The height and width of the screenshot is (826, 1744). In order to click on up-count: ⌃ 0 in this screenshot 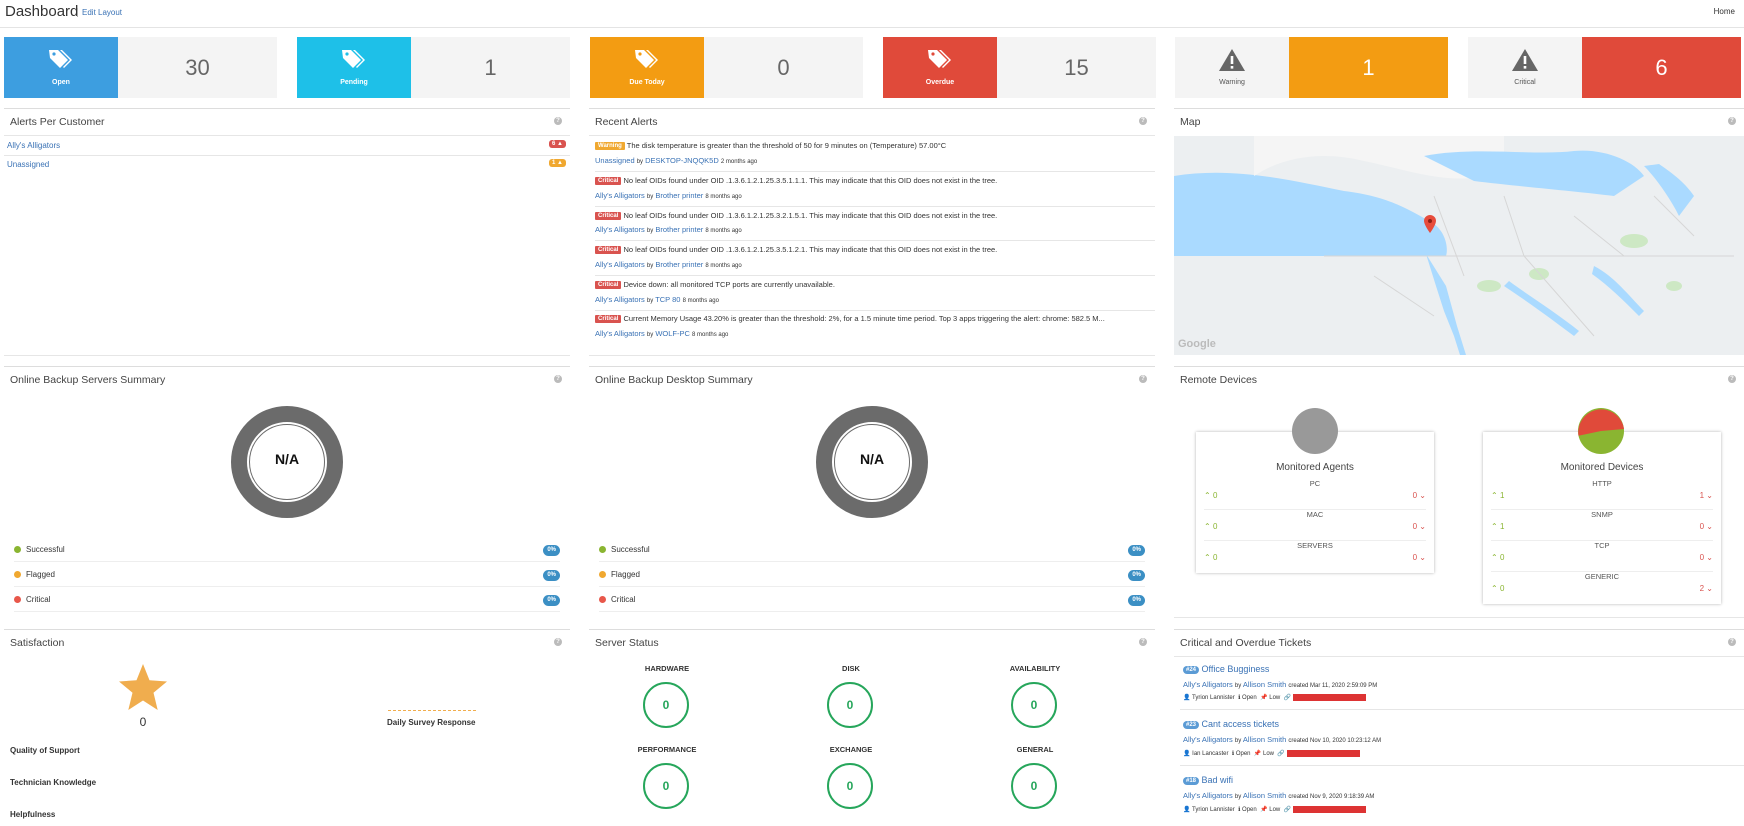, I will do `click(1210, 557)`.